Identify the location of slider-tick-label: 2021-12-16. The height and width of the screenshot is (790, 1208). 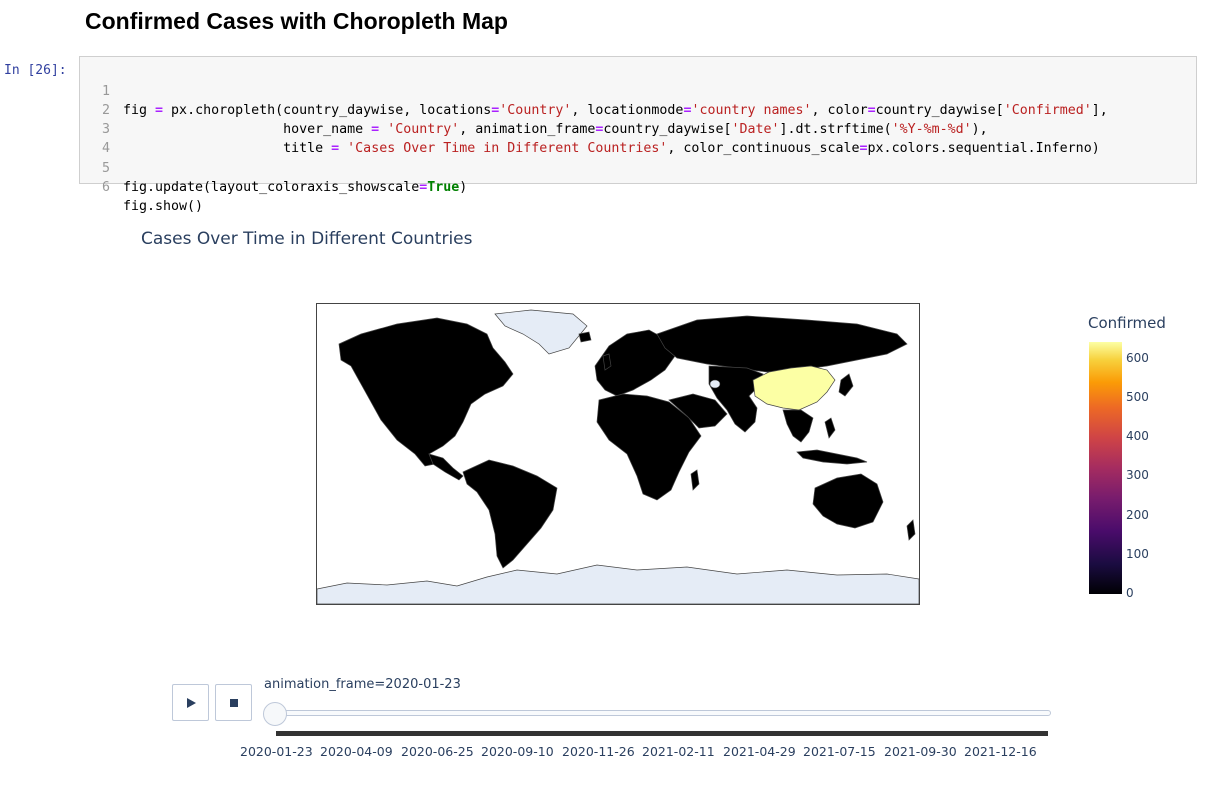
(1000, 751).